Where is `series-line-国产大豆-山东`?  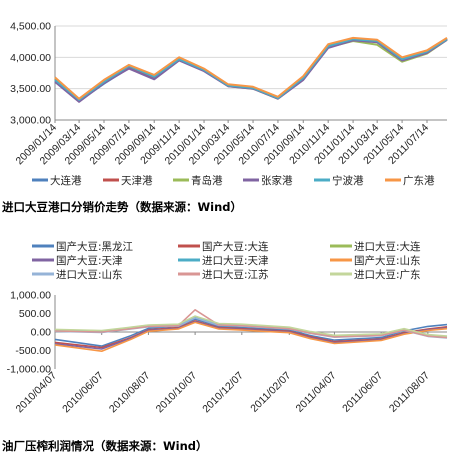 series-line-国产大豆-山东 is located at coordinates (251, 336).